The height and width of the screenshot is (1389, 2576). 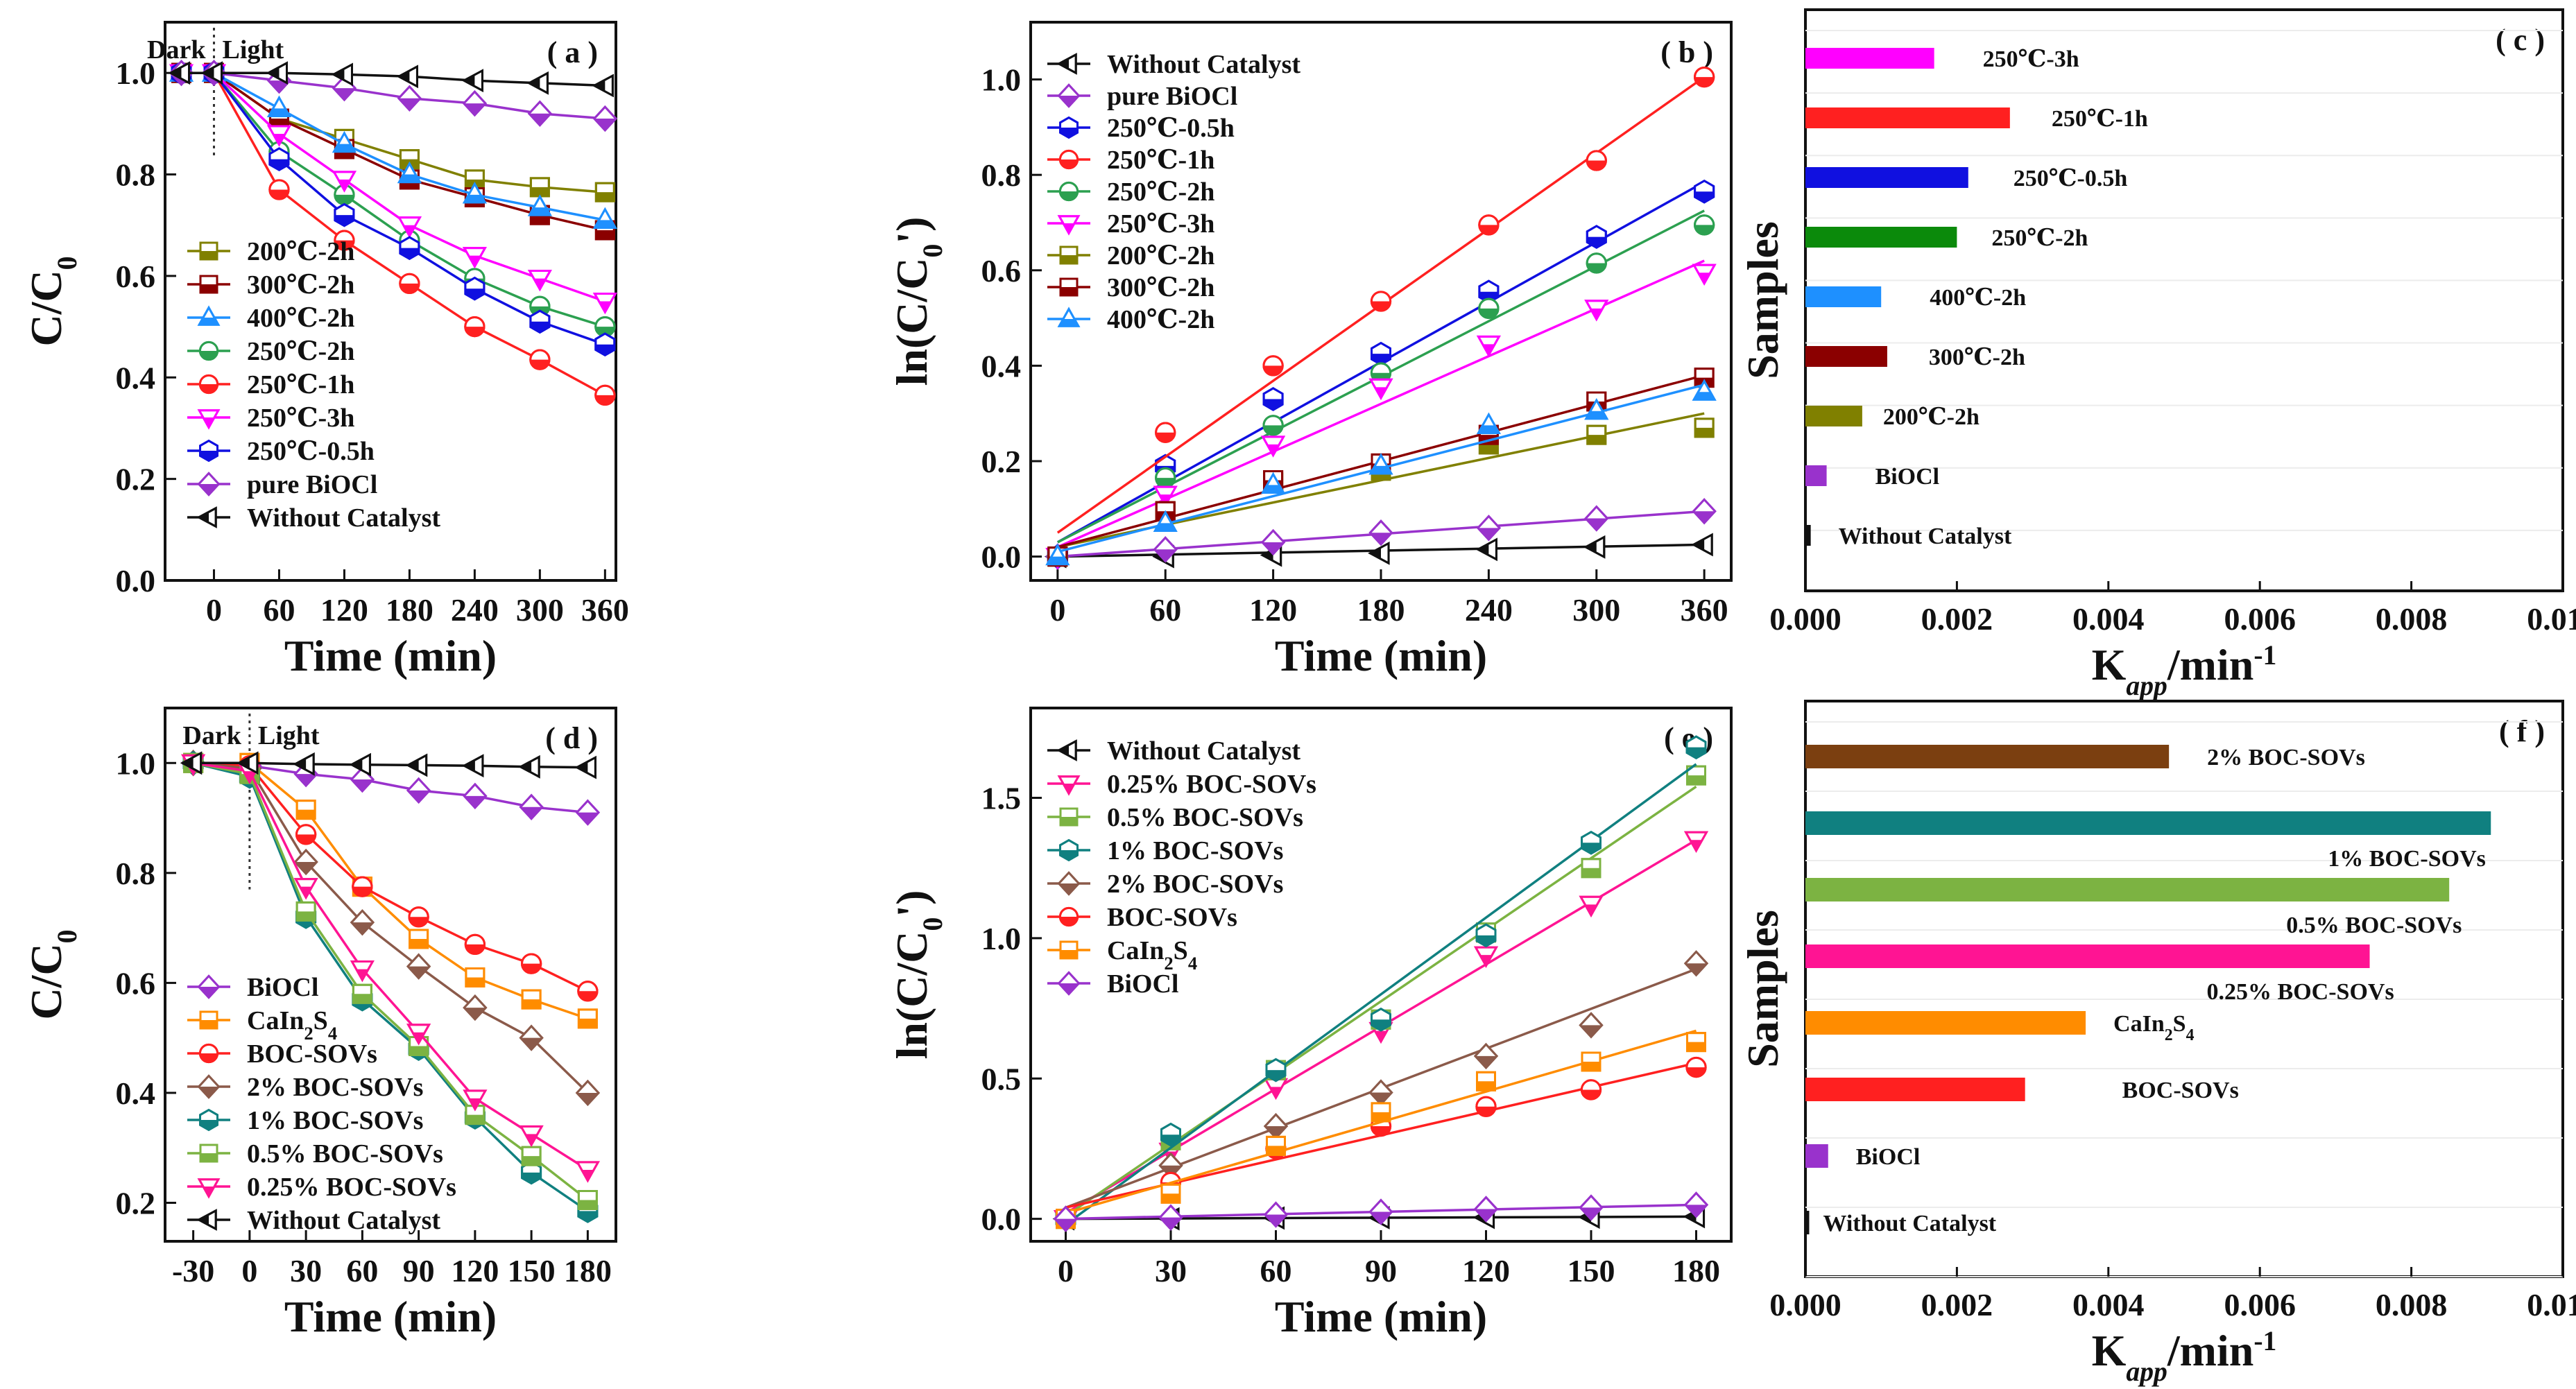 What do you see at coordinates (1931, 417) in the screenshot?
I see `bar-label-200c-2h: 200℃-2h` at bounding box center [1931, 417].